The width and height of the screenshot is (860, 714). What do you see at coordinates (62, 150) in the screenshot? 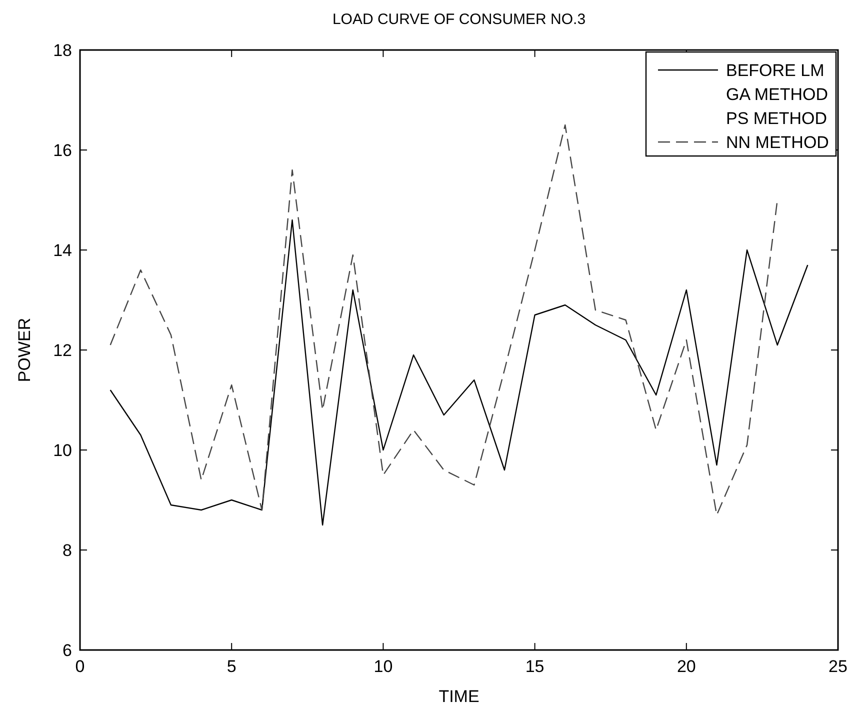
I see `y-tick-label: 16` at bounding box center [62, 150].